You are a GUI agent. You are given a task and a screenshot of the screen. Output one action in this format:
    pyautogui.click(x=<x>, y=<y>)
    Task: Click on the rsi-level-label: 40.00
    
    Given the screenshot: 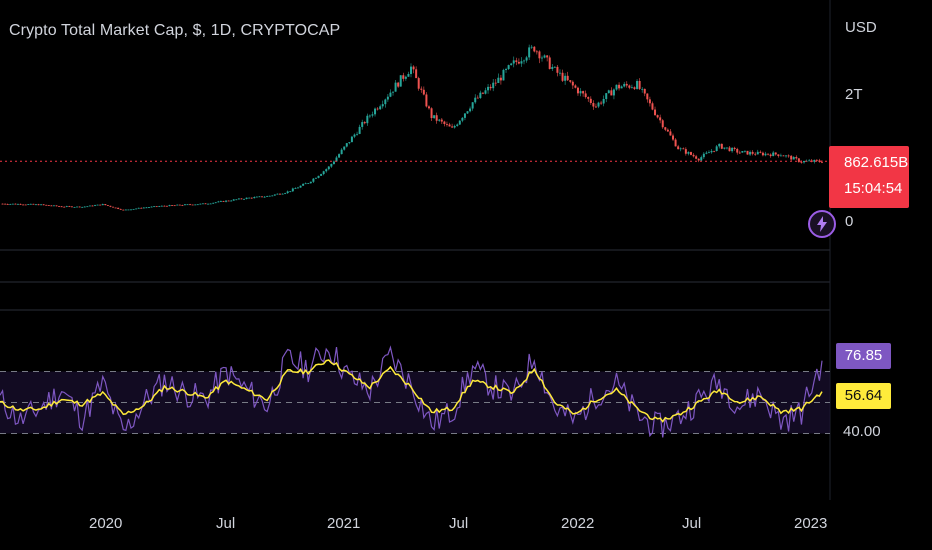 What is the action you would take?
    pyautogui.click(x=862, y=431)
    